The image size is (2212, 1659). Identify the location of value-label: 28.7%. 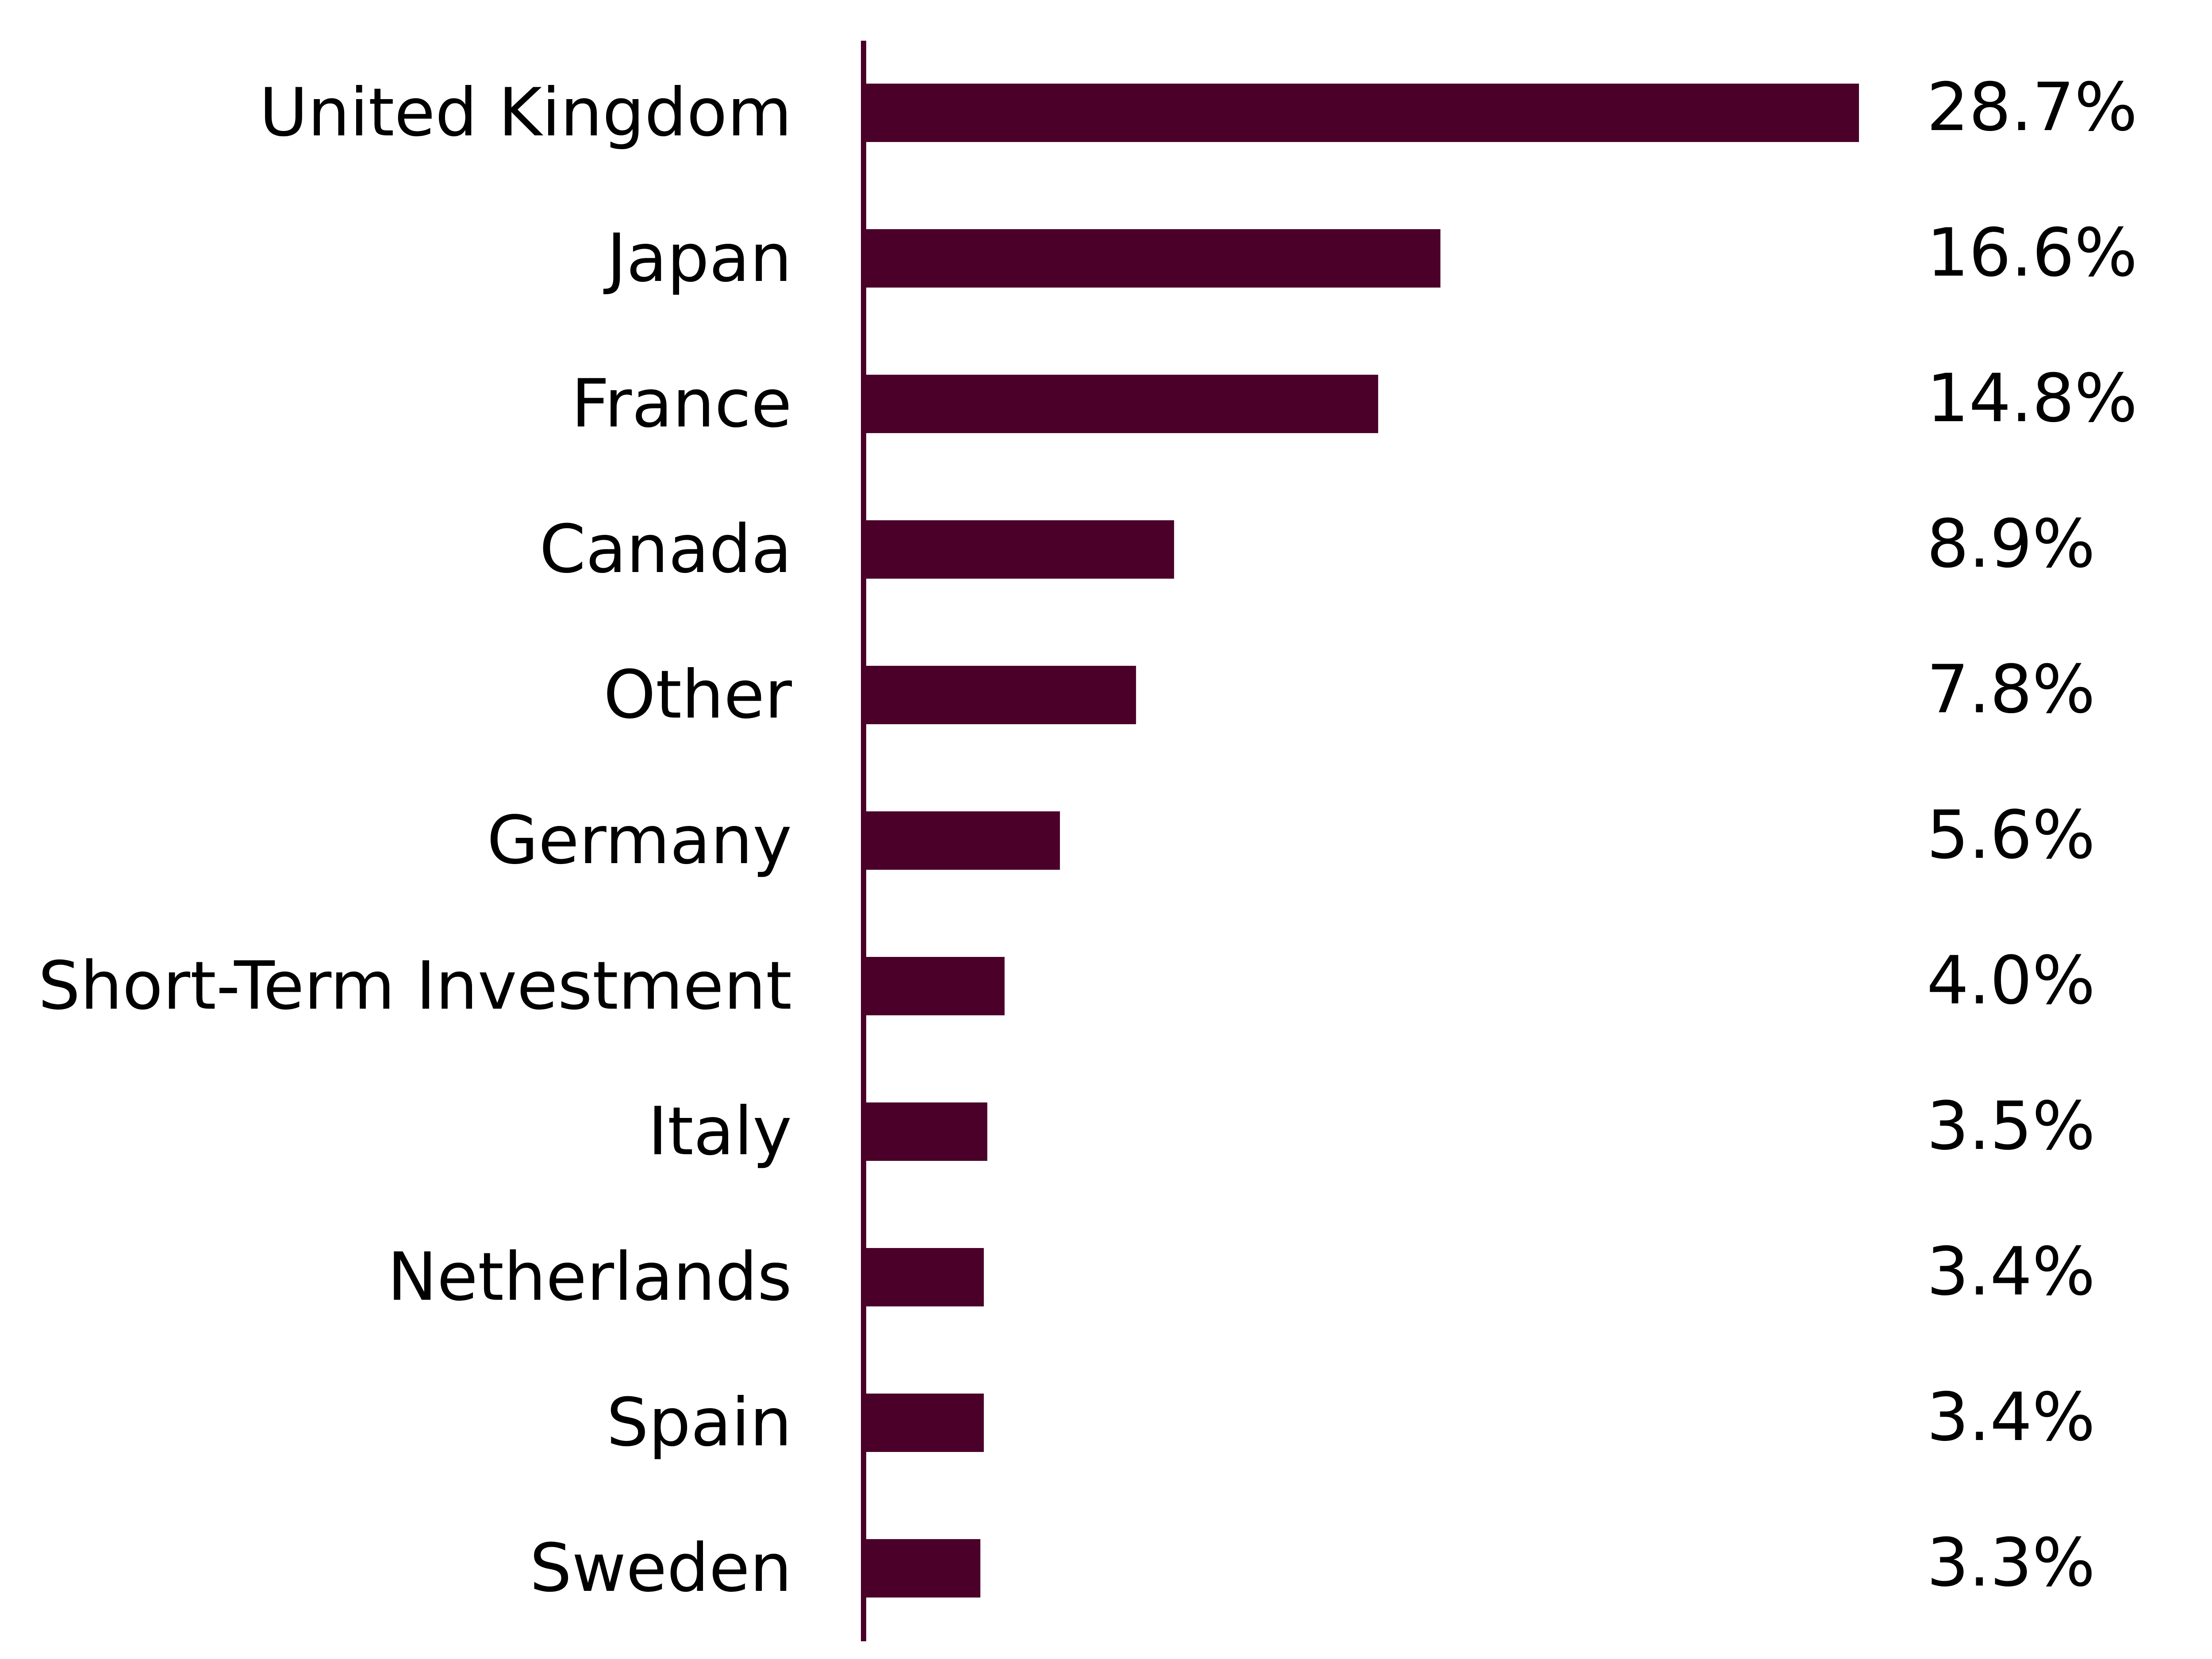
(2033, 108).